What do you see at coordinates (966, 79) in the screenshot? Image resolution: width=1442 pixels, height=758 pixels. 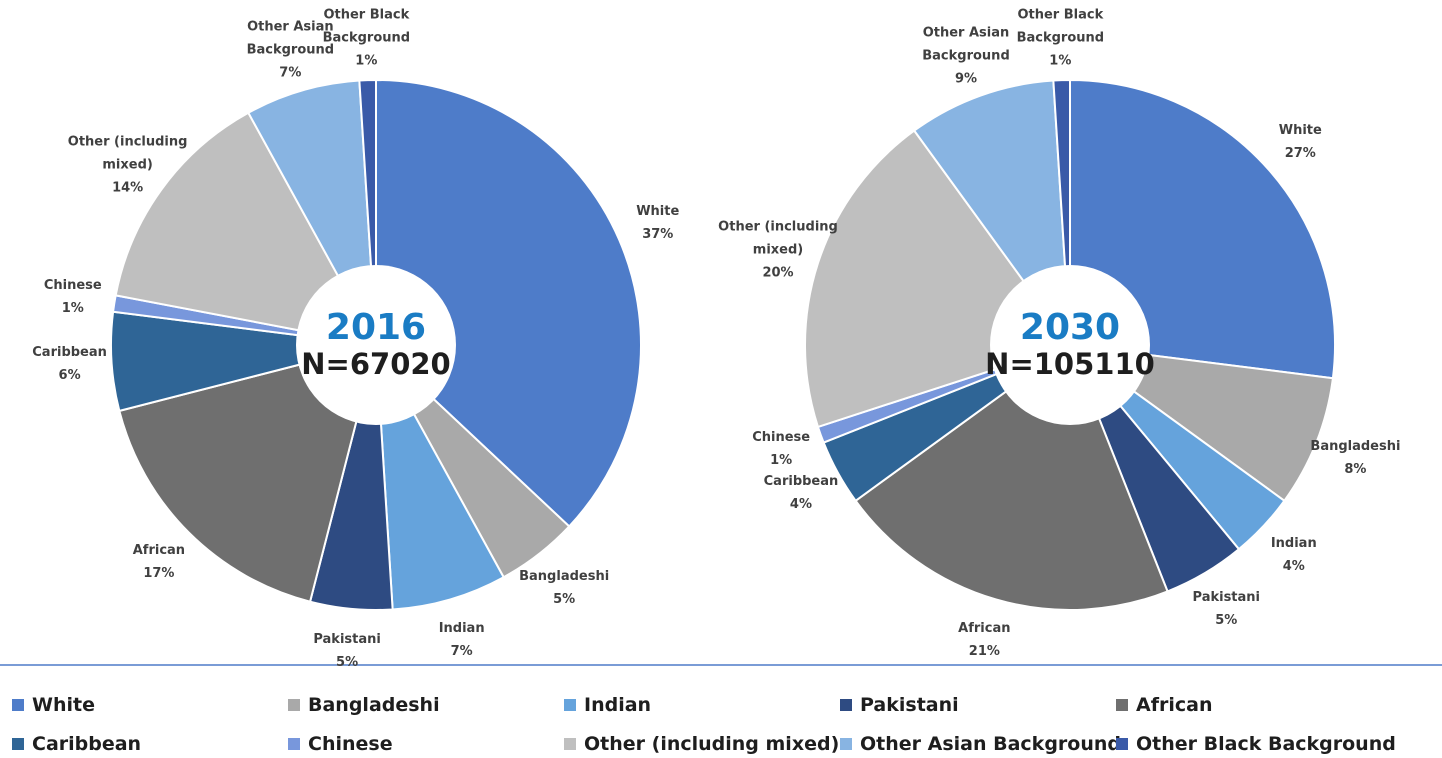 I see `label-value: 9%` at bounding box center [966, 79].